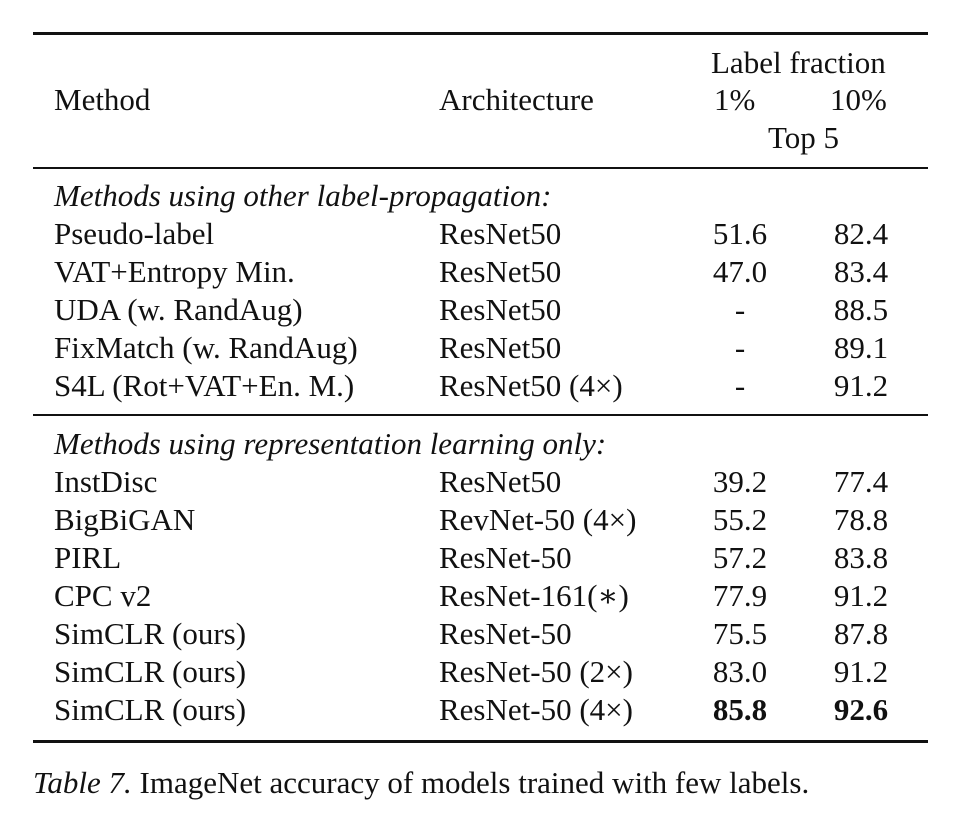 This screenshot has height=835, width=960. I want to click on cell-top5-1pct: 47.0, so click(740, 271).